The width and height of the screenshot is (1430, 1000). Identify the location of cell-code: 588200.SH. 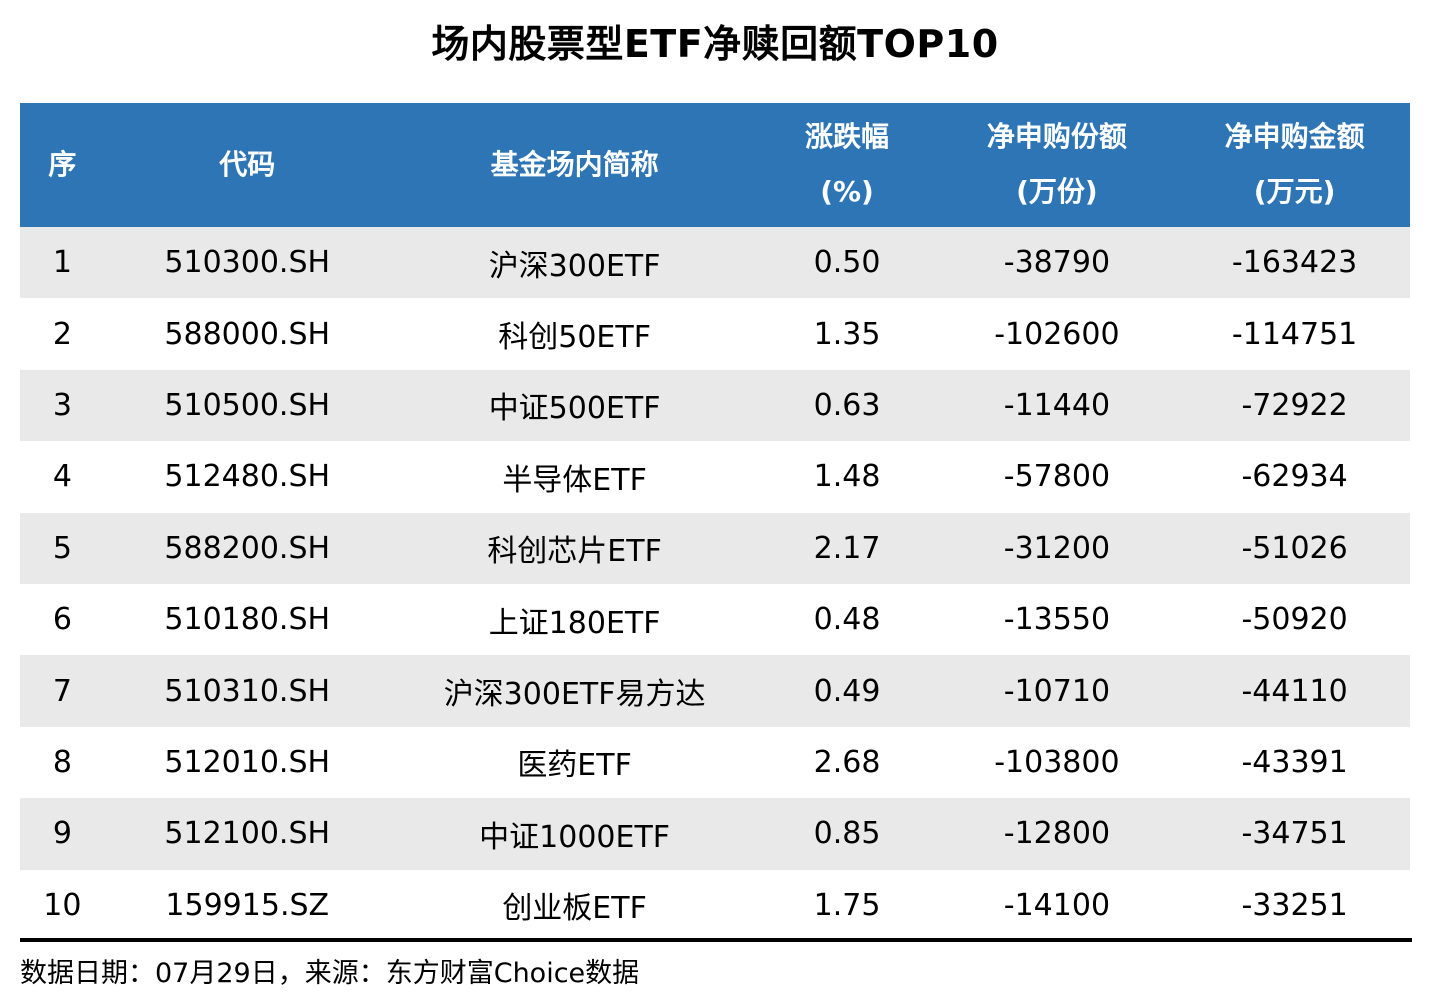
(247, 548).